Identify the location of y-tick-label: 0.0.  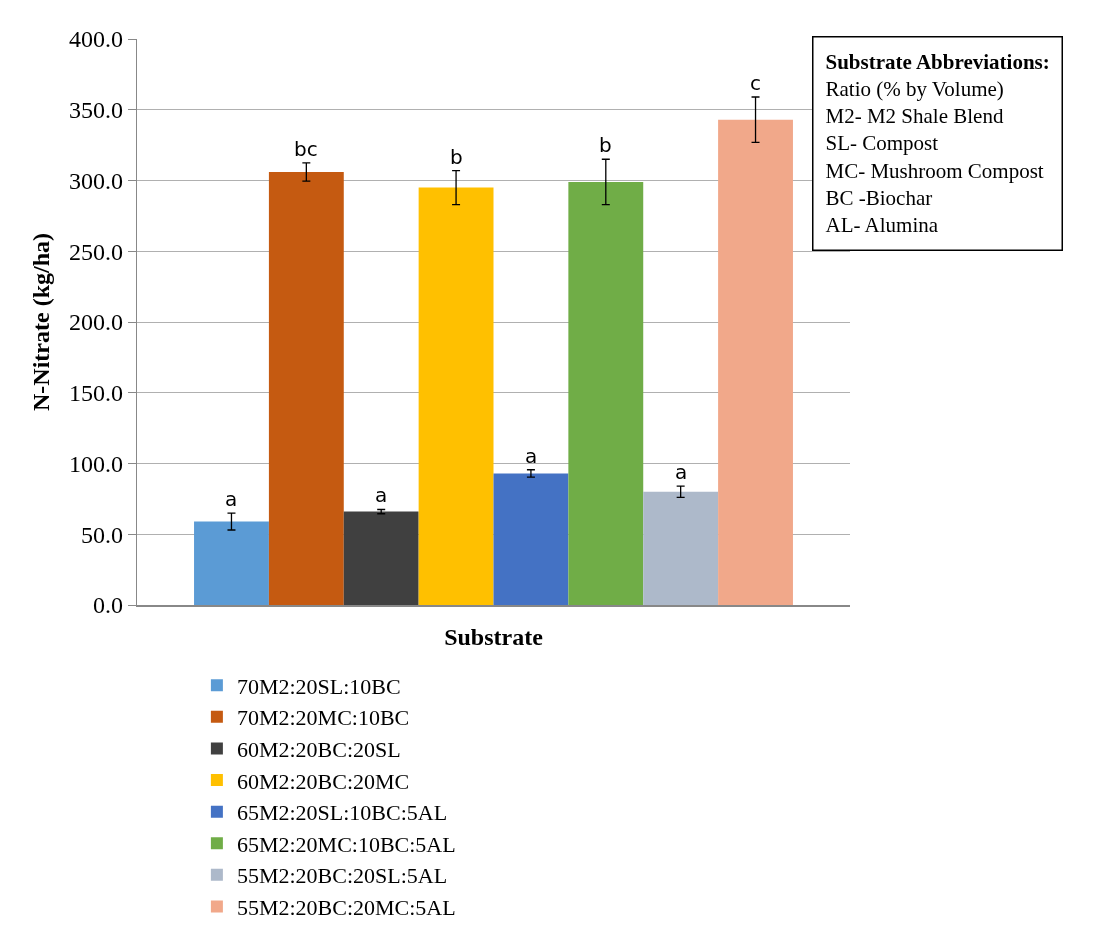
(108, 605).